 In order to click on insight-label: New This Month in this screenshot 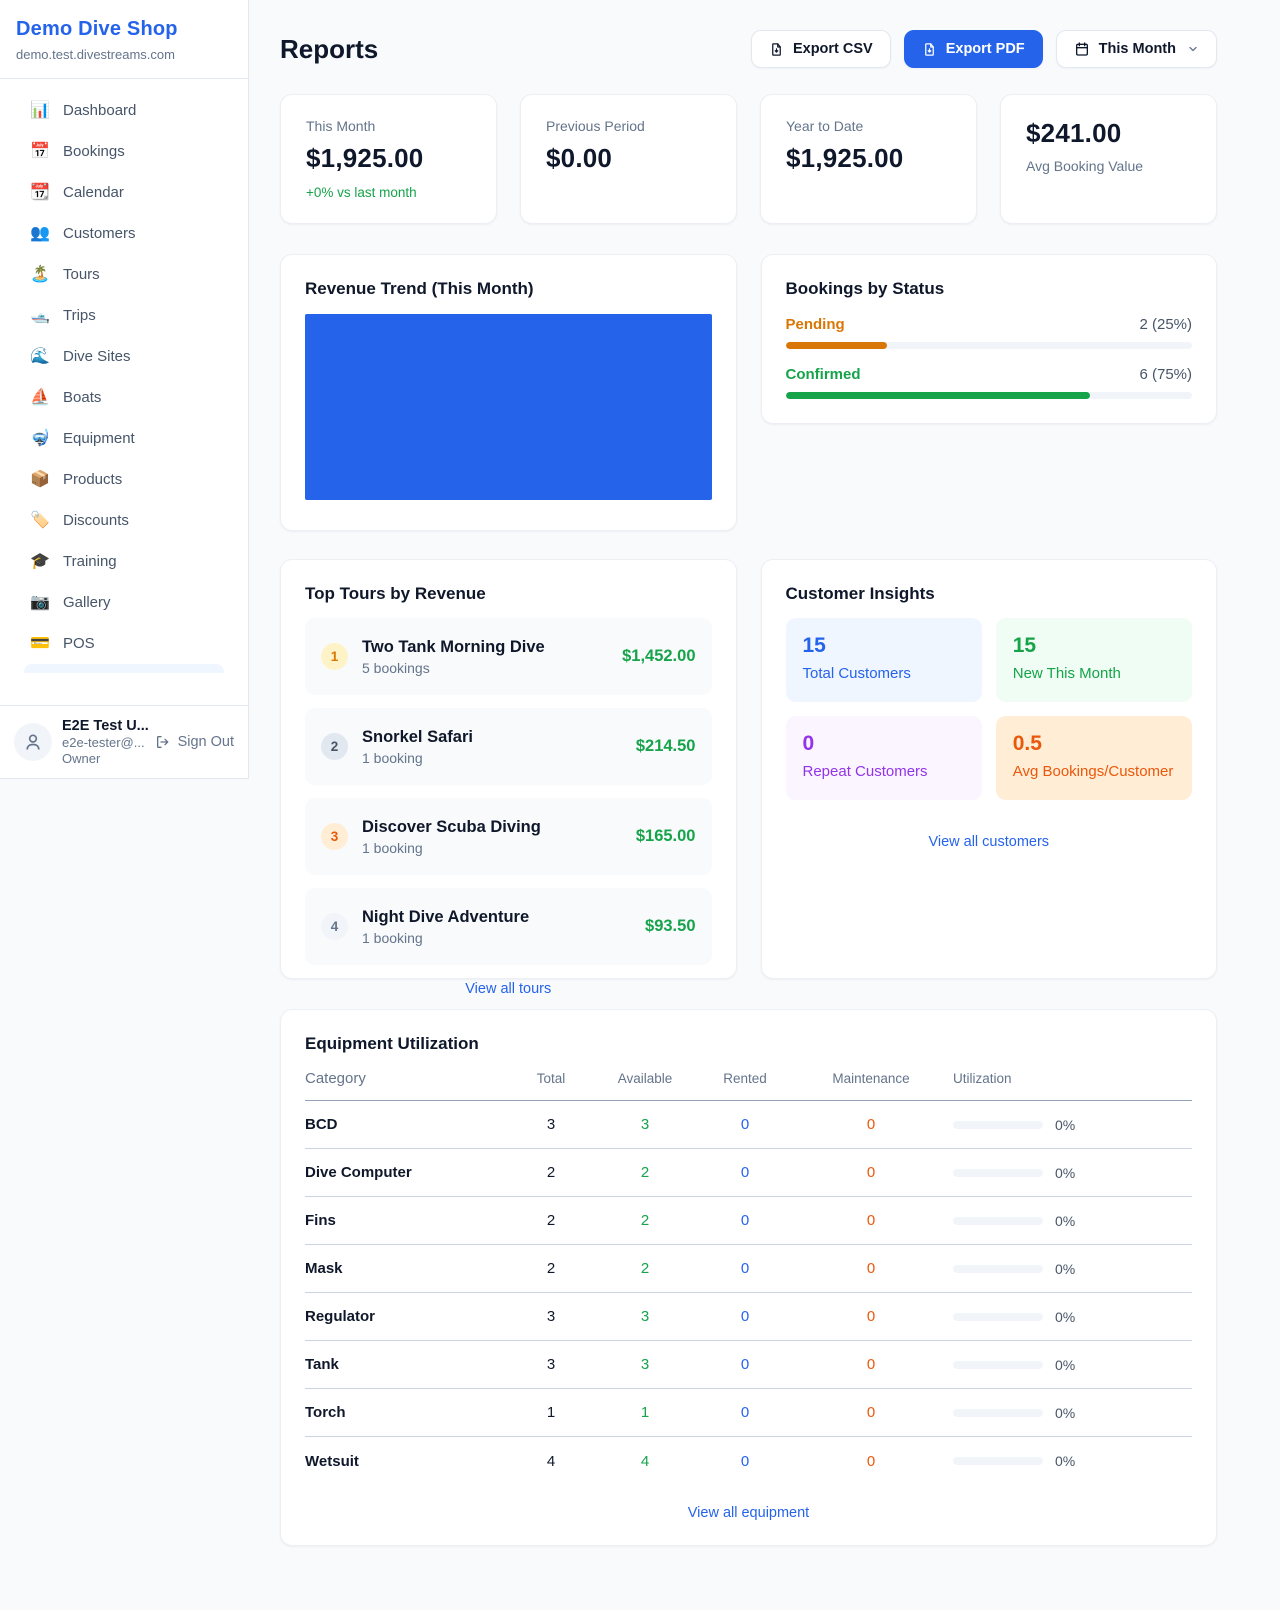, I will do `click(1066, 673)`.